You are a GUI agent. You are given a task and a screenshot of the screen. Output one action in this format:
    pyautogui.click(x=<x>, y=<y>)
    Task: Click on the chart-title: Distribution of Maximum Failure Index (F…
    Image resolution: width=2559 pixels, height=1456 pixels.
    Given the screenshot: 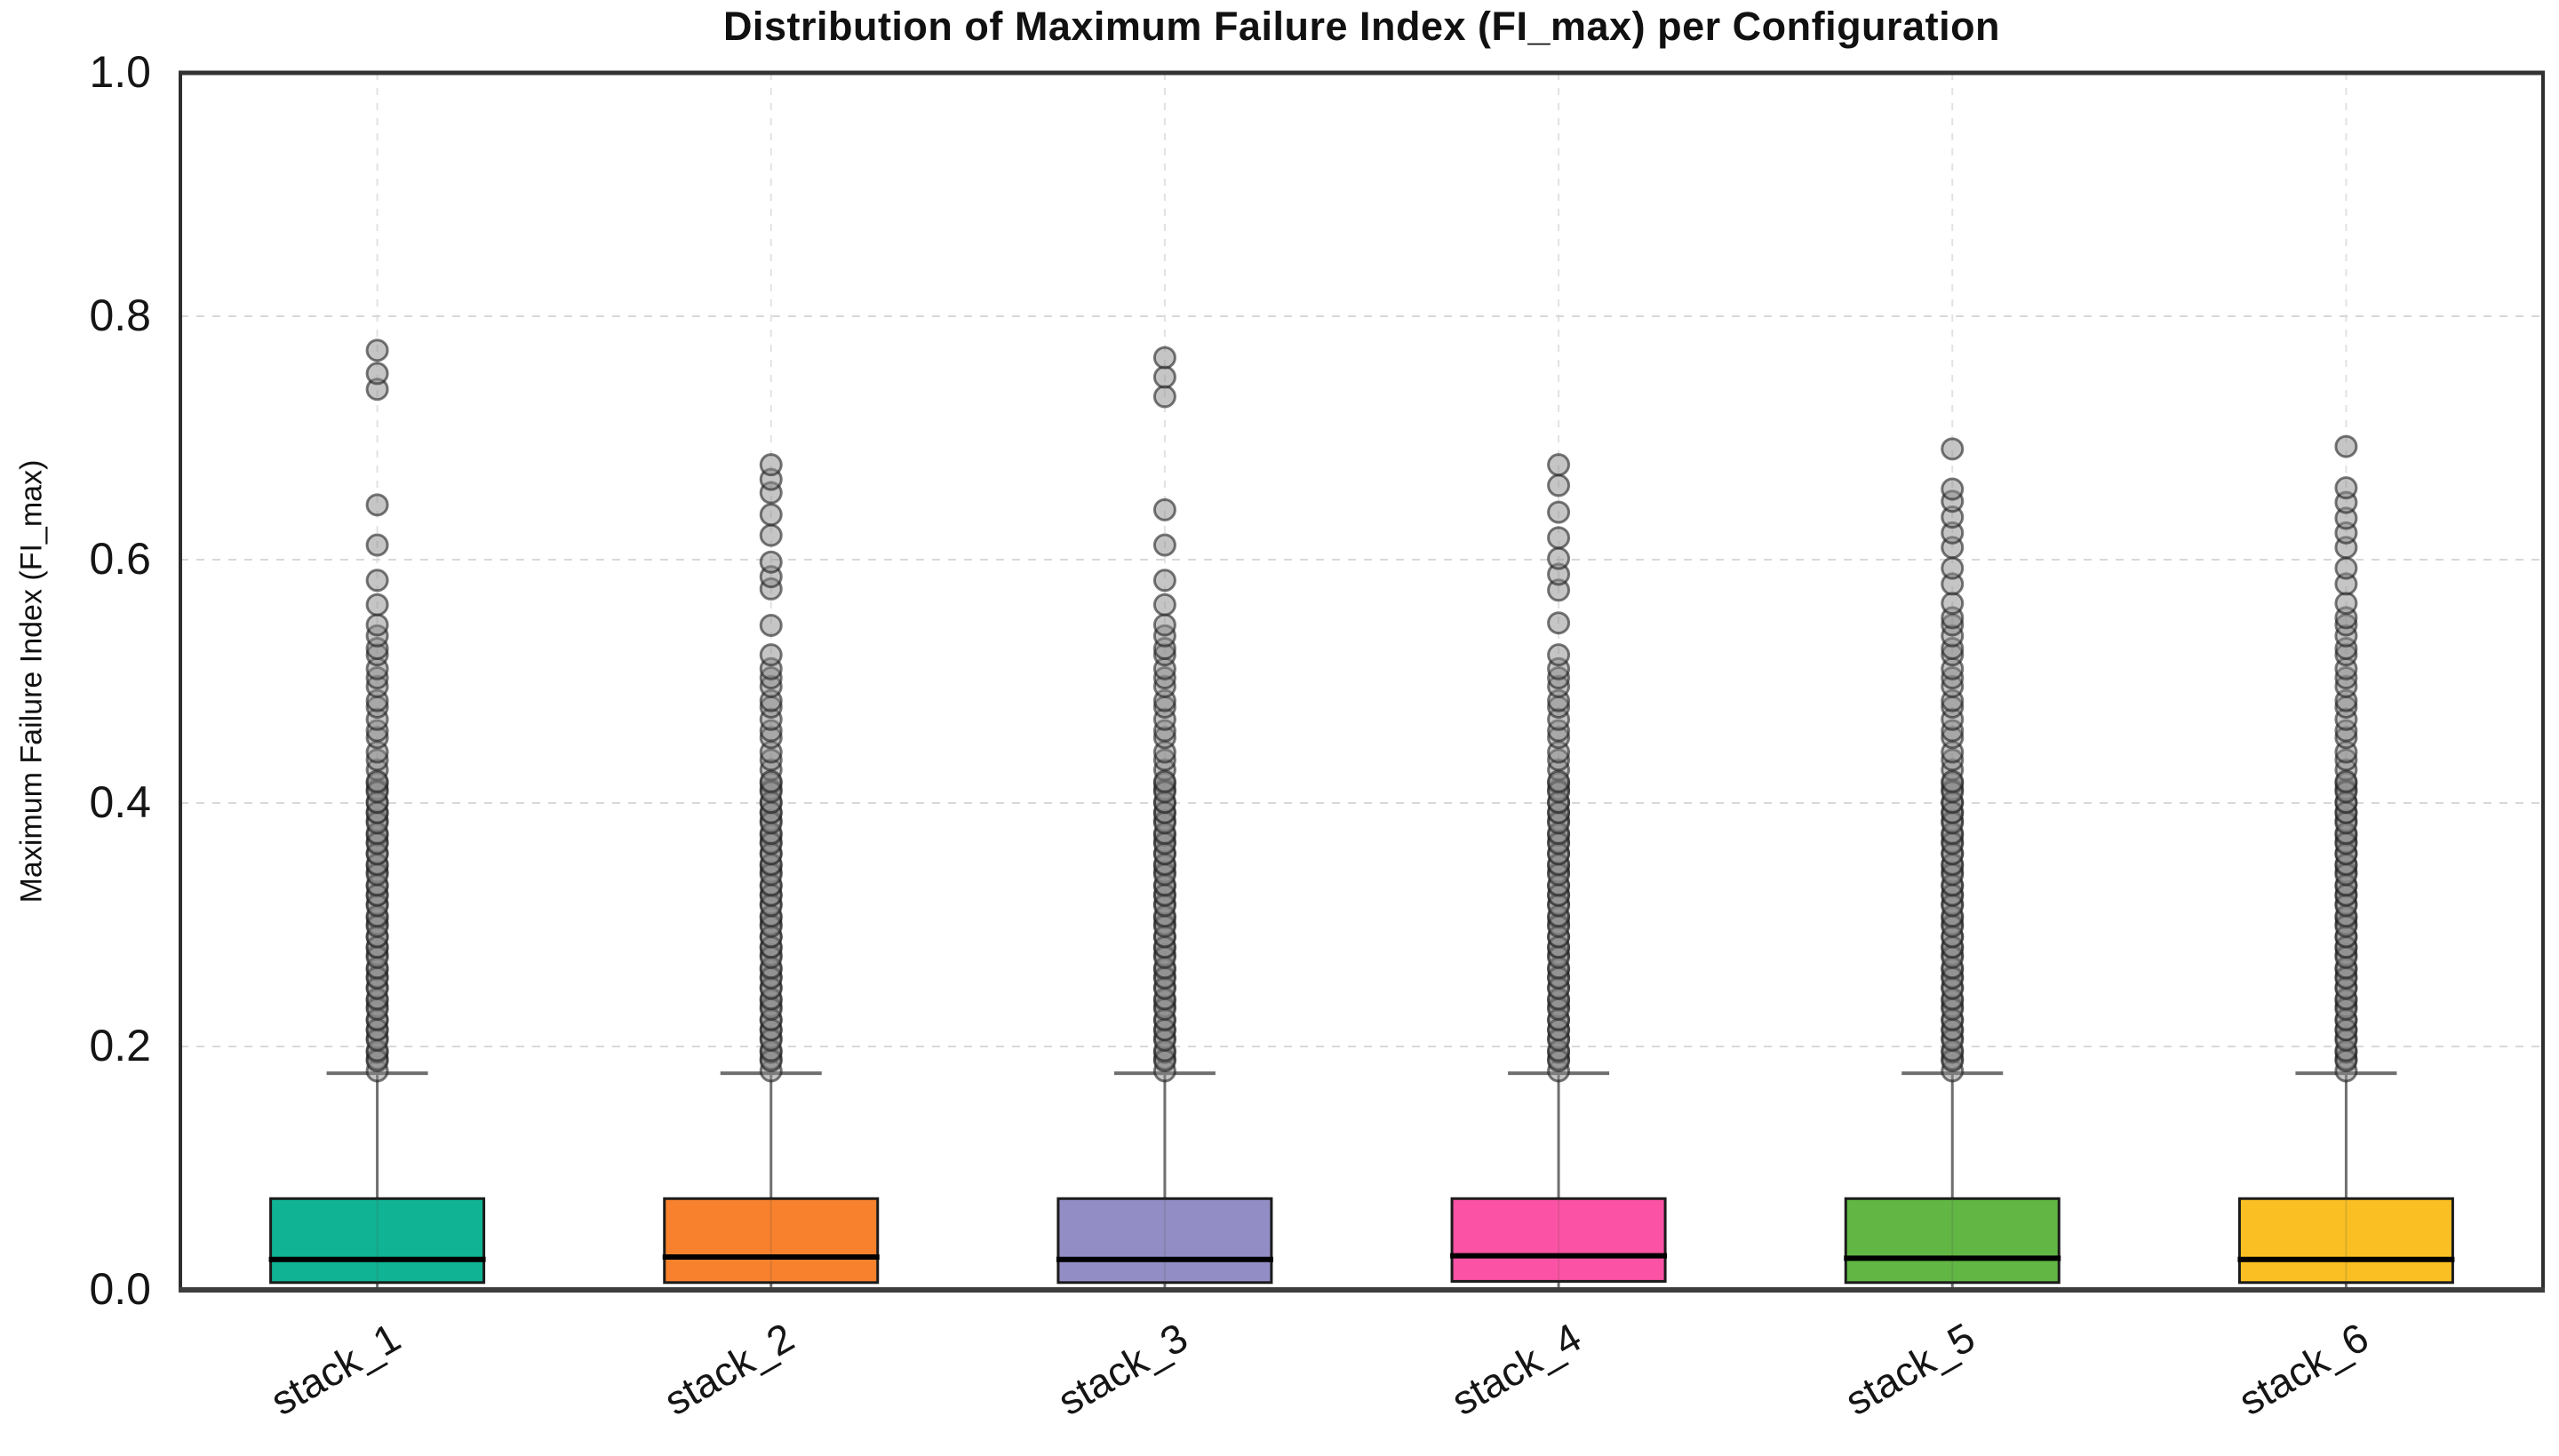 What is the action you would take?
    pyautogui.click(x=1361, y=26)
    